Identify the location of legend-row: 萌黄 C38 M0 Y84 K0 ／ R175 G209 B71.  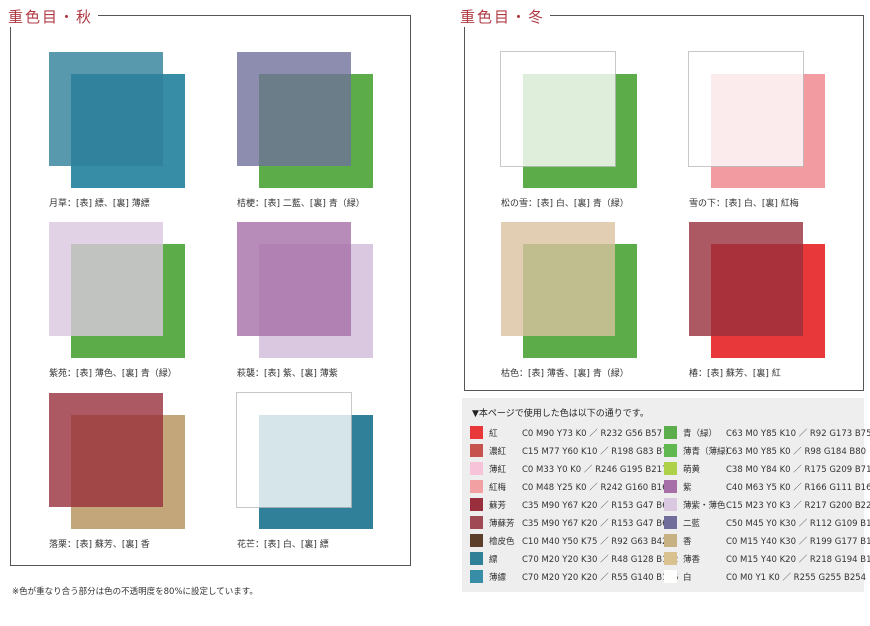
(767, 469).